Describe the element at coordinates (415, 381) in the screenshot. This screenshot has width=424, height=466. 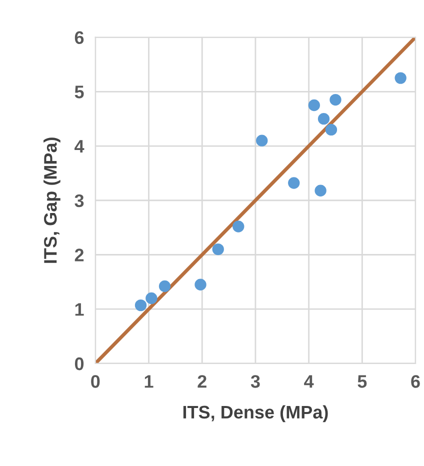
I see `x-tick-label: 6` at that location.